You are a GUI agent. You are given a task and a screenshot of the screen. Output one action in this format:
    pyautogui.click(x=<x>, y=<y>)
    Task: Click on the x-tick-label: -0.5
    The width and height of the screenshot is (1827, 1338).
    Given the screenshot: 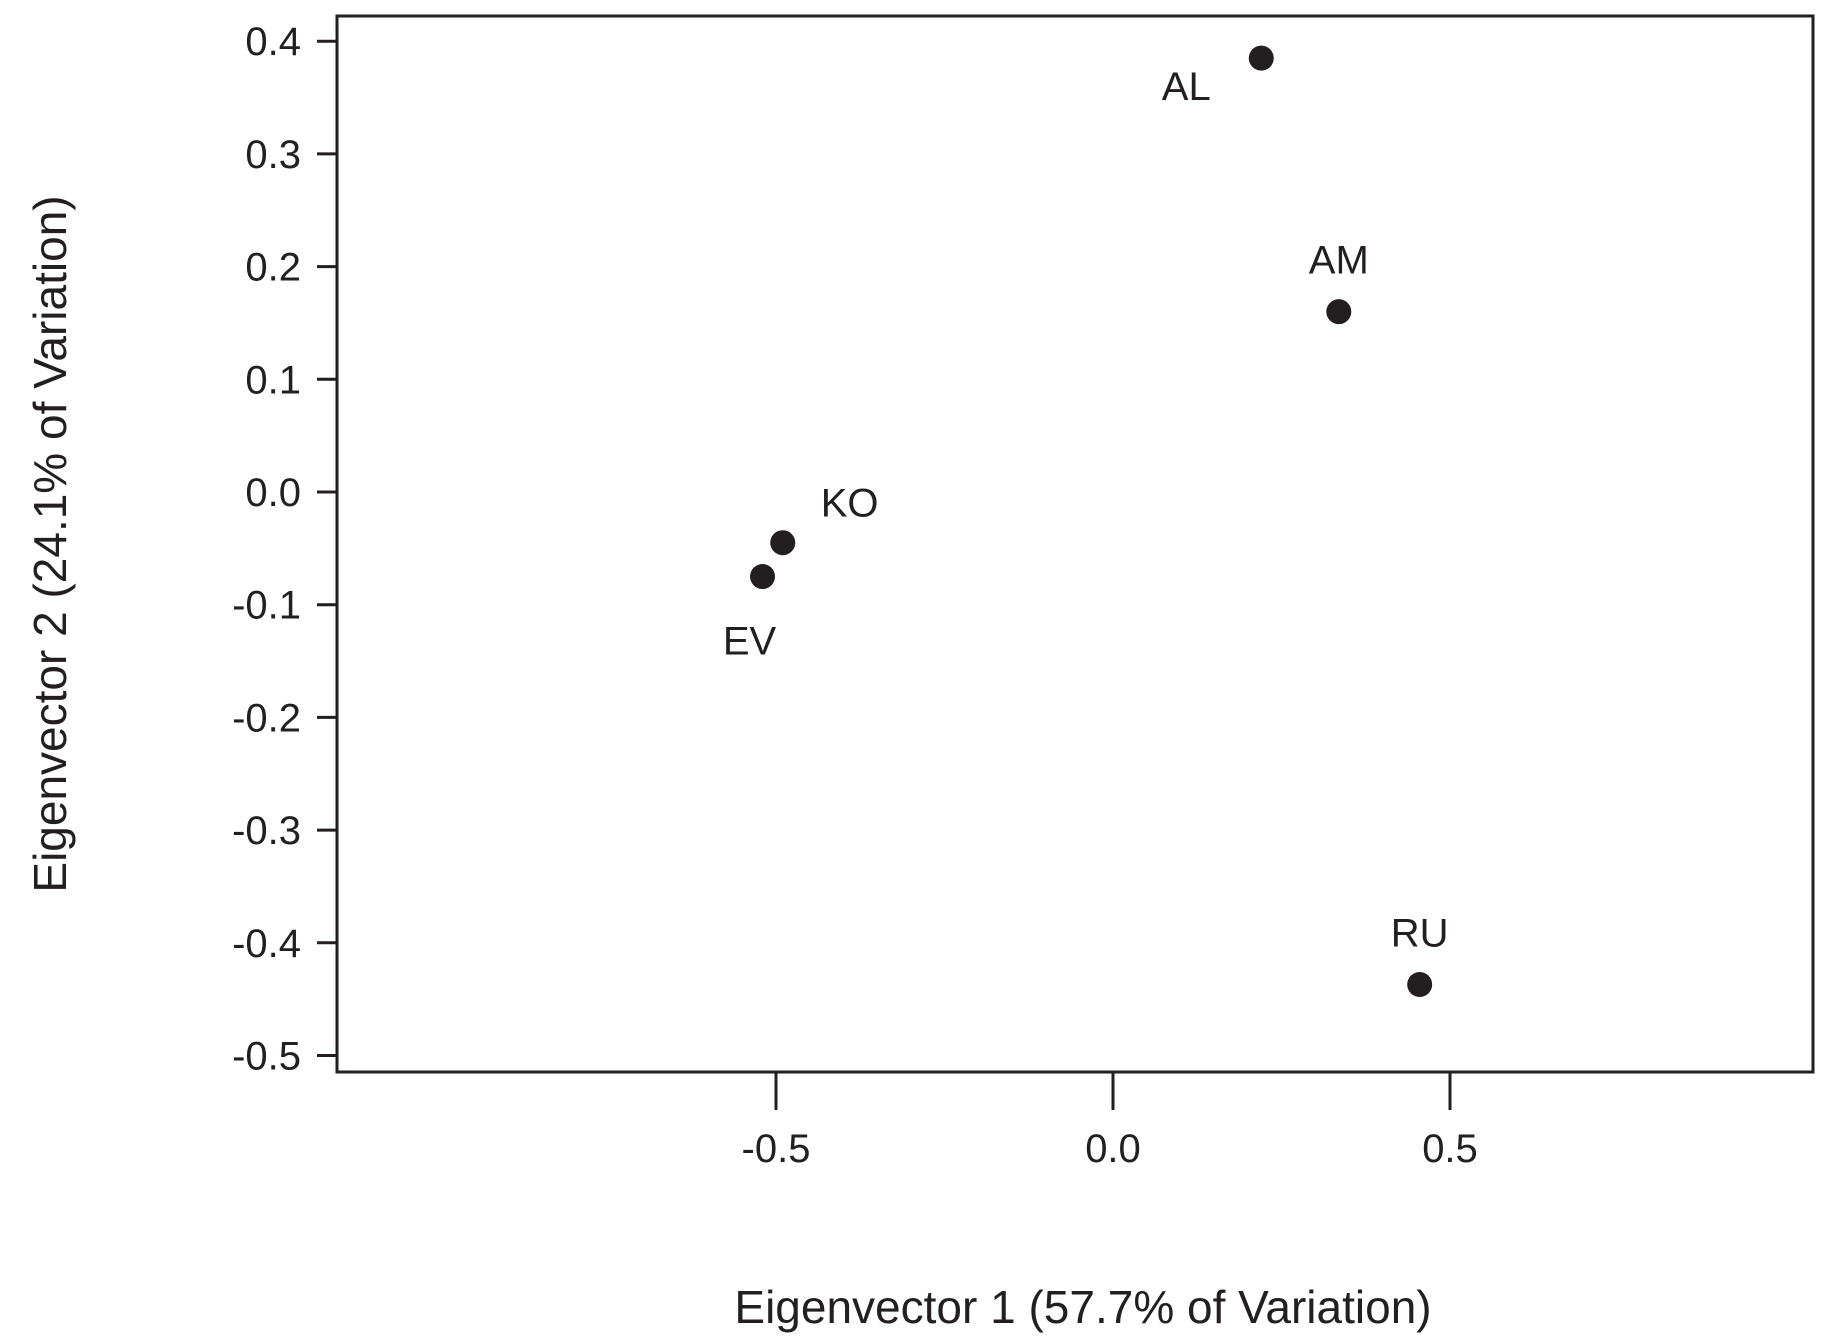 What is the action you would take?
    pyautogui.click(x=776, y=1149)
    